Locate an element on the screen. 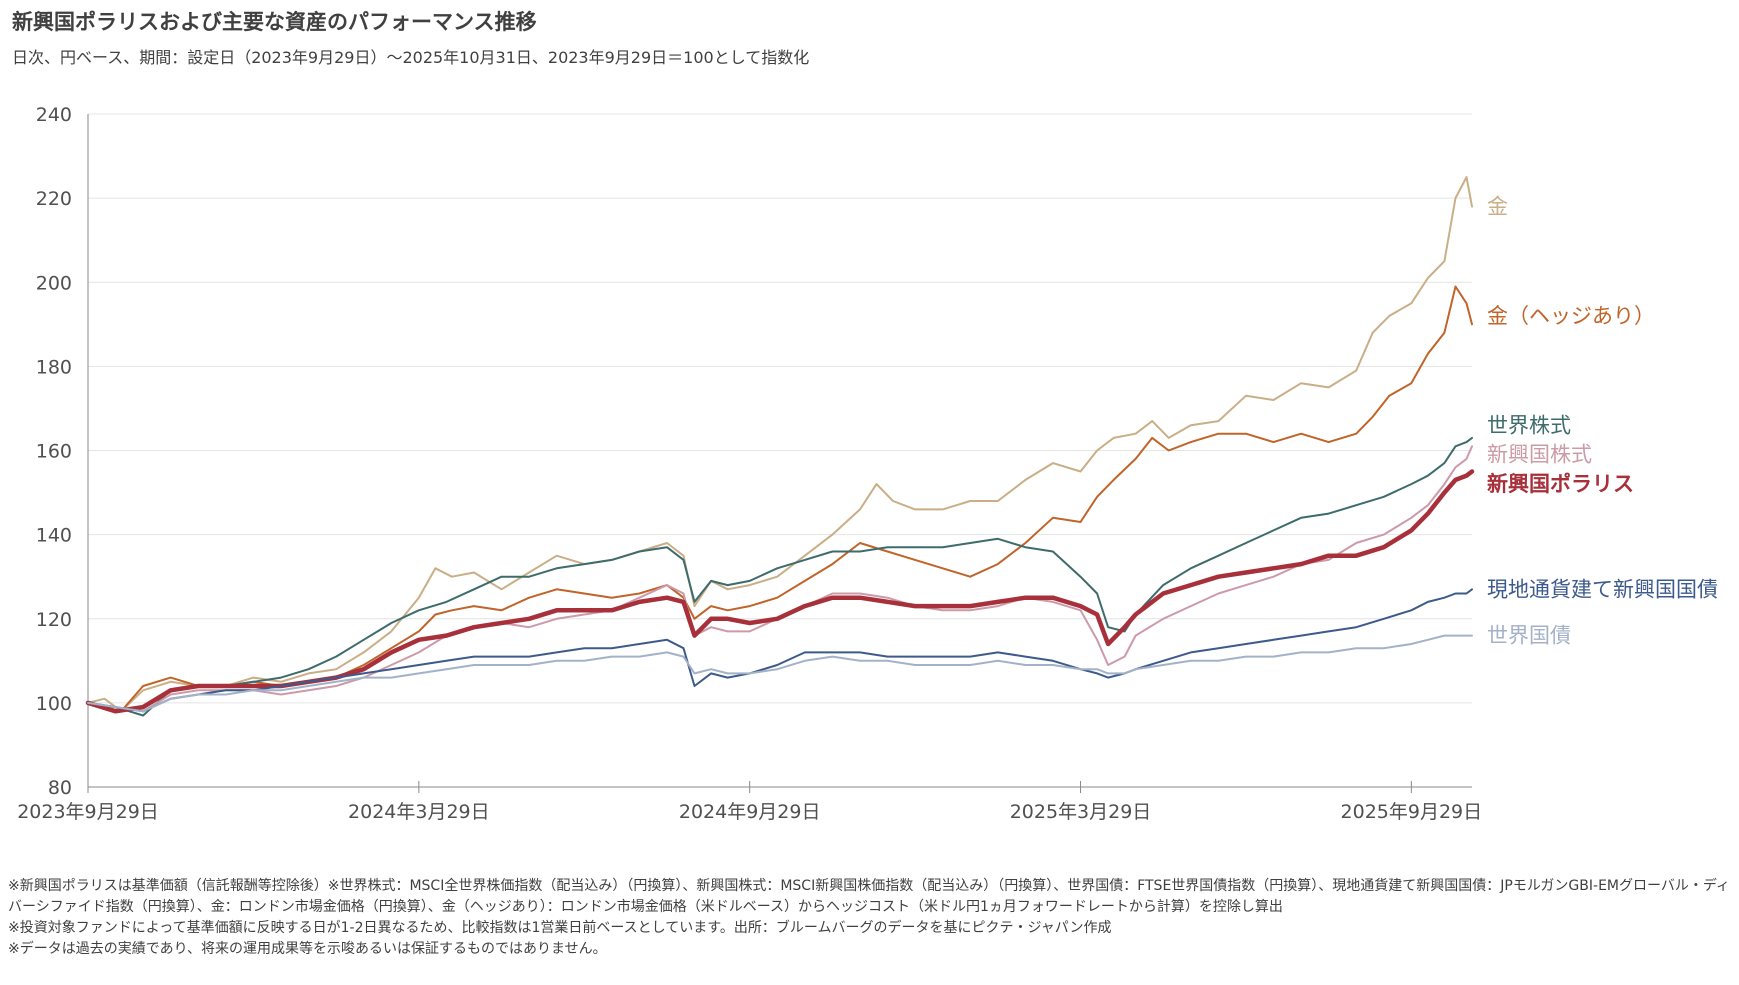  y-tick-label: 160 is located at coordinates (54, 452).